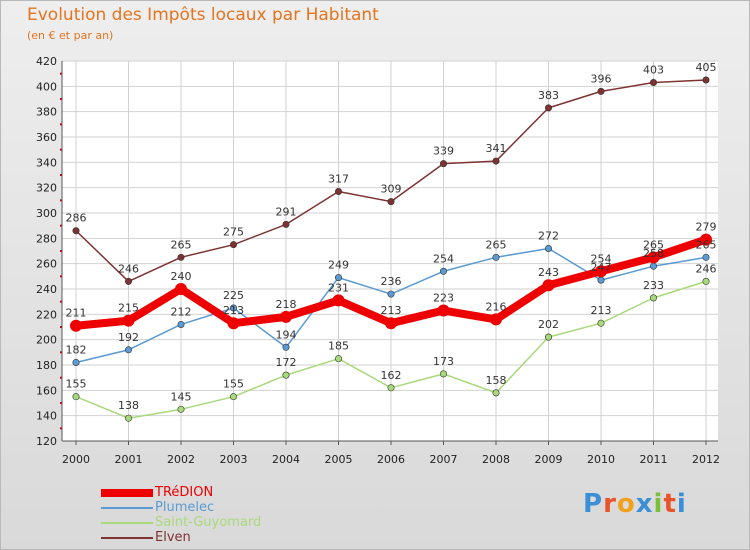 The width and height of the screenshot is (750, 550). Describe the element at coordinates (46, 238) in the screenshot. I see `y-tick-label: 280` at that location.